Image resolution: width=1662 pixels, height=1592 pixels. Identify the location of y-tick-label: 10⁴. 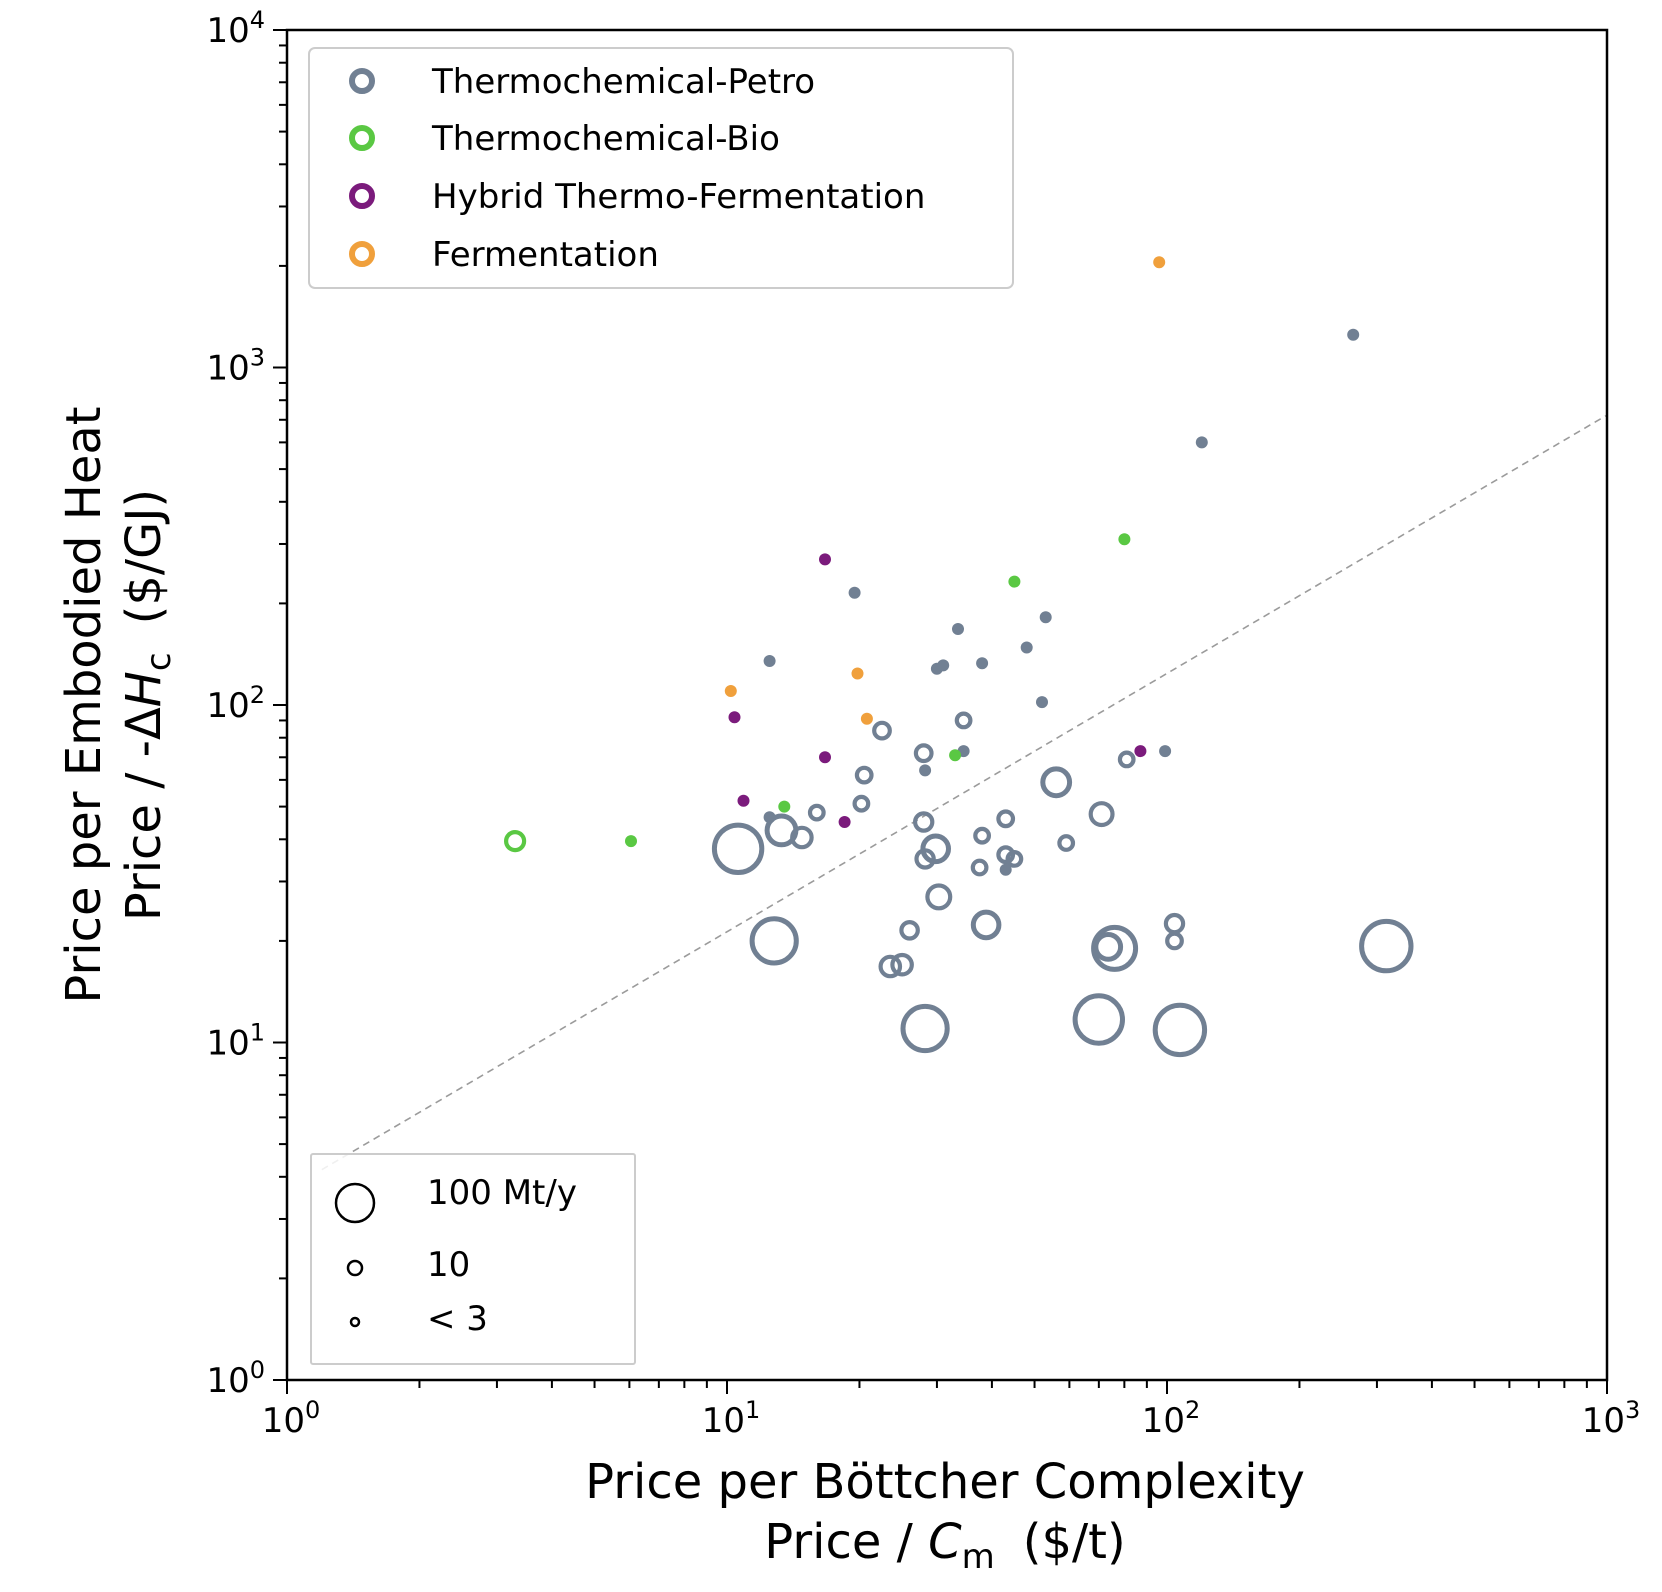
(235, 28).